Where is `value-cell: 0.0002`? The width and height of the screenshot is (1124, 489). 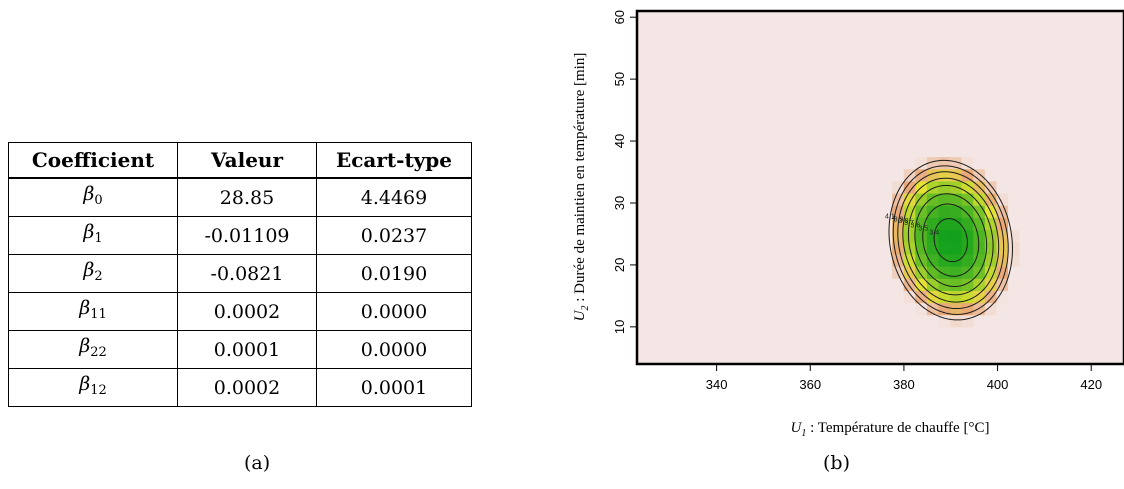
value-cell: 0.0002 is located at coordinates (247, 387).